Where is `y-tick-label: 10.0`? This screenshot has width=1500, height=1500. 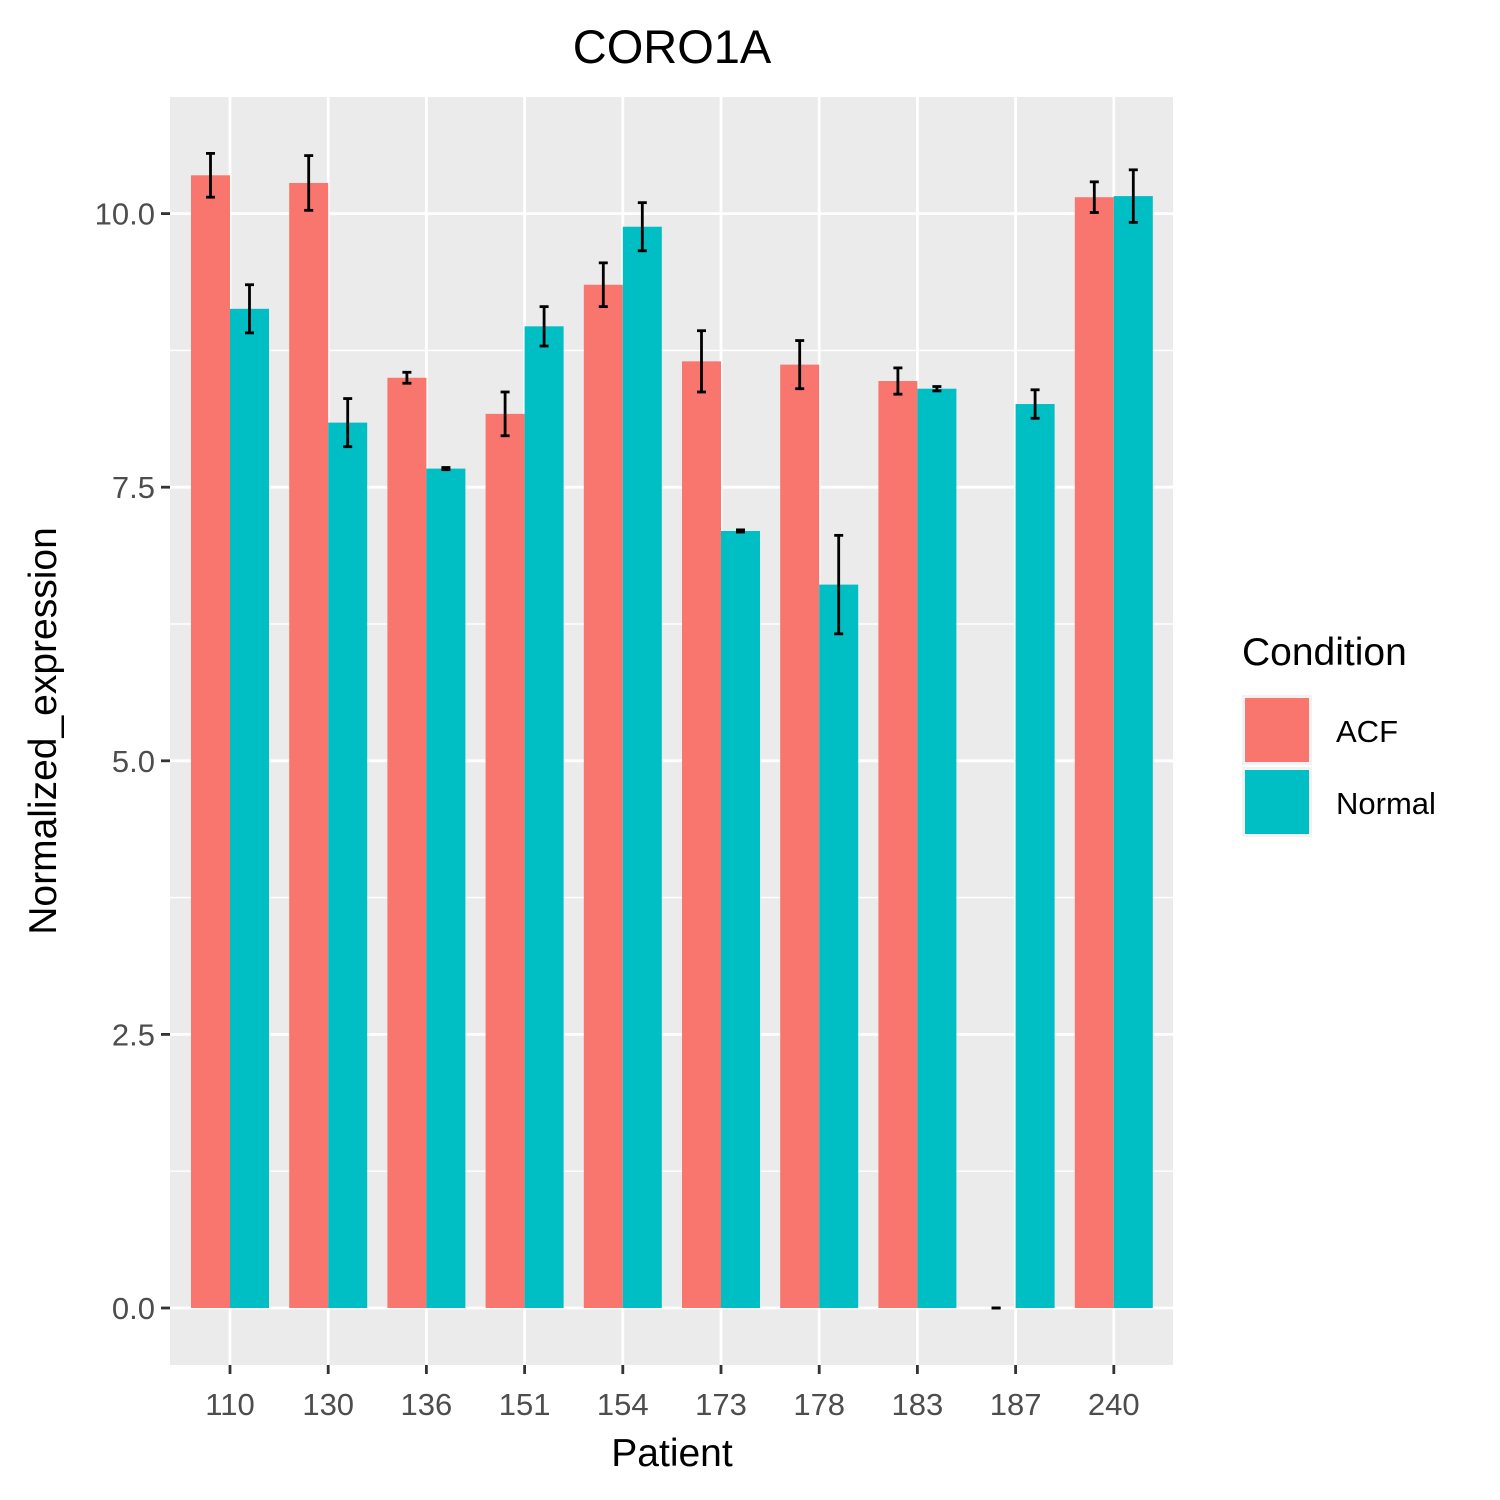
y-tick-label: 10.0 is located at coordinates (125, 214).